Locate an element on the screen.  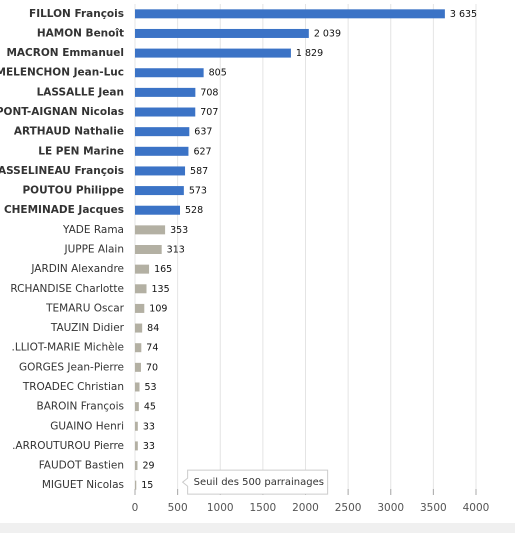
value-label: 74 is located at coordinates (152, 348).